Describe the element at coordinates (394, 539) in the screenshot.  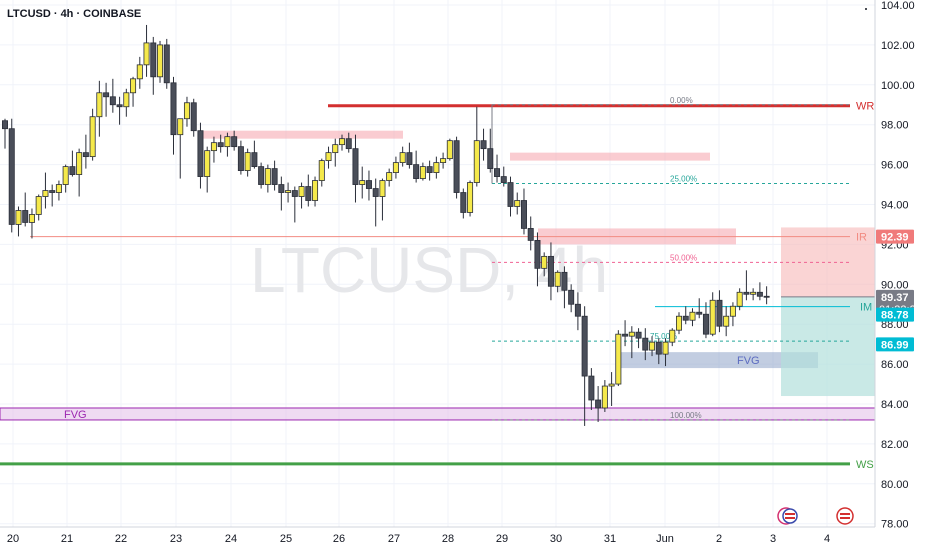
I see `x-tick-label: 27` at that location.